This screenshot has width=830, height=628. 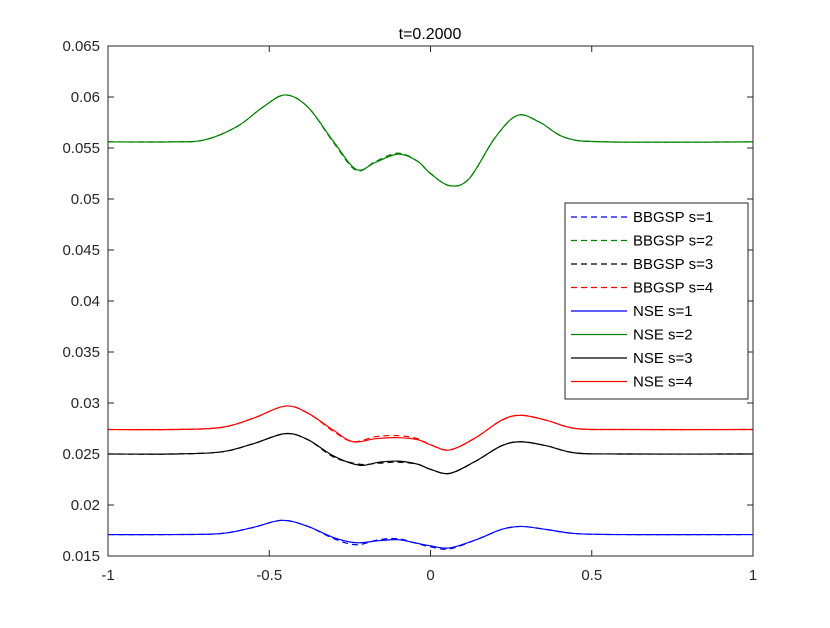 I want to click on y-tick-label: 0.065, so click(x=81, y=46).